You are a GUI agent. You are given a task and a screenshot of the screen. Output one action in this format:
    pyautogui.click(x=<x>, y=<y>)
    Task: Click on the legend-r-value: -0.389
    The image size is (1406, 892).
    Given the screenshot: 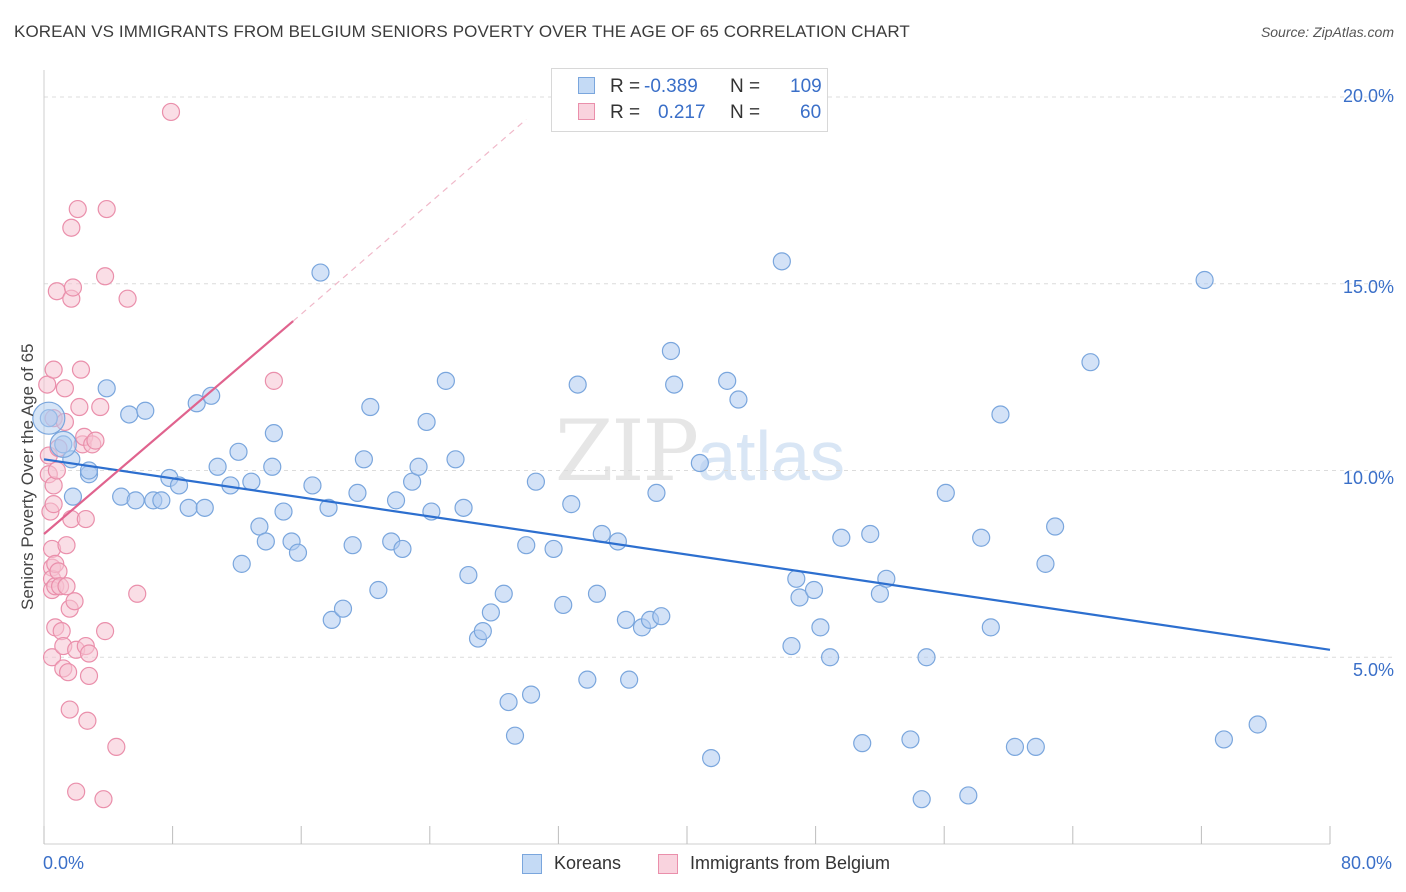 What is the action you would take?
    pyautogui.click(x=671, y=86)
    